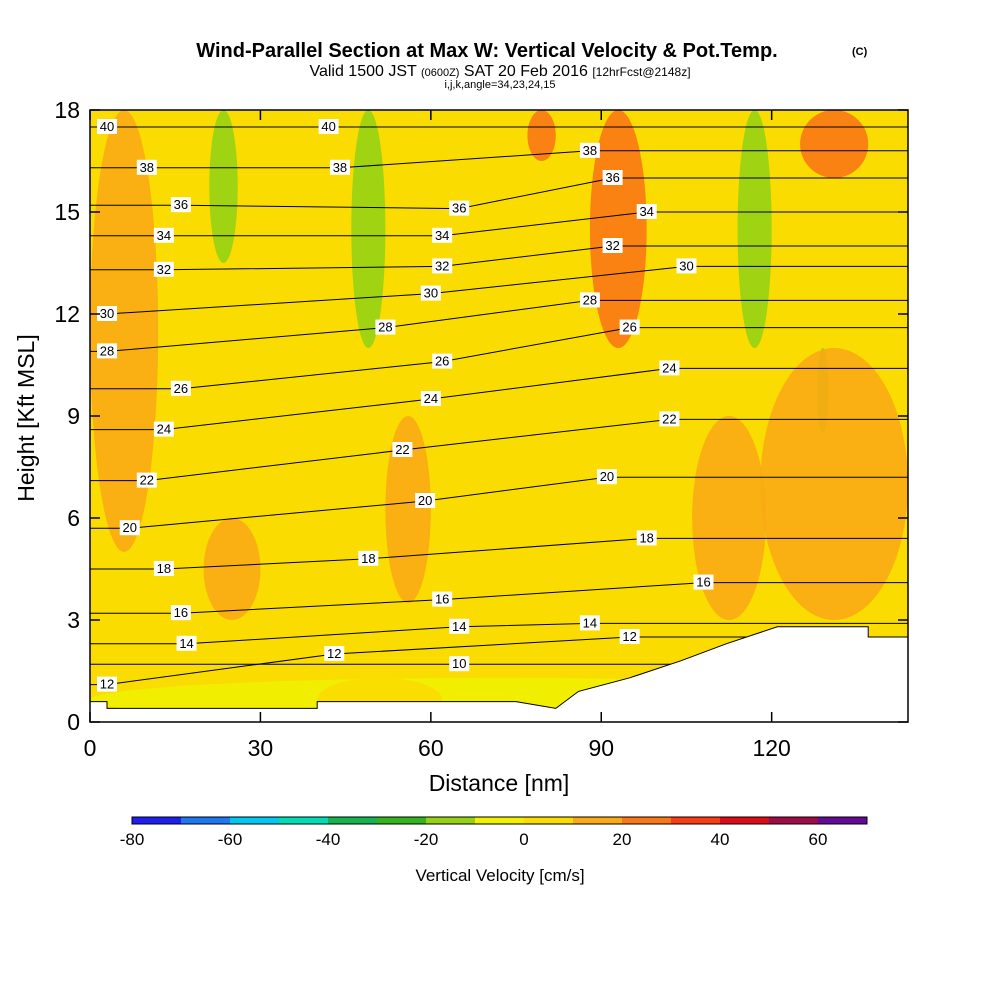  I want to click on contour-label-text: 18, so click(164, 568).